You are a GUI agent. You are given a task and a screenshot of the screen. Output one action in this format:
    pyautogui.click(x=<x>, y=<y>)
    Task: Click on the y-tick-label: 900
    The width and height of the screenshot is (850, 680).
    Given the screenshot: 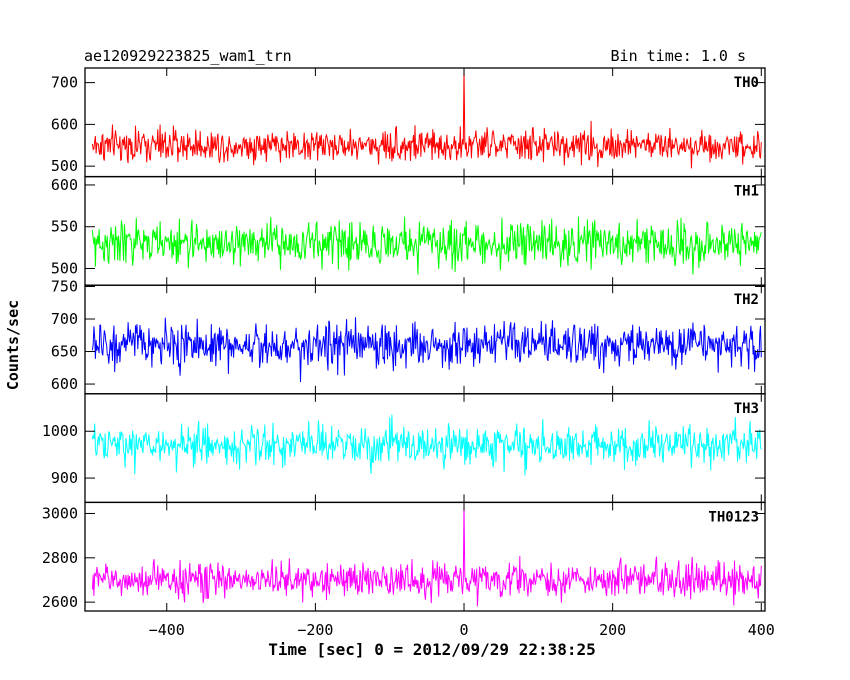 What is the action you would take?
    pyautogui.click(x=64, y=478)
    